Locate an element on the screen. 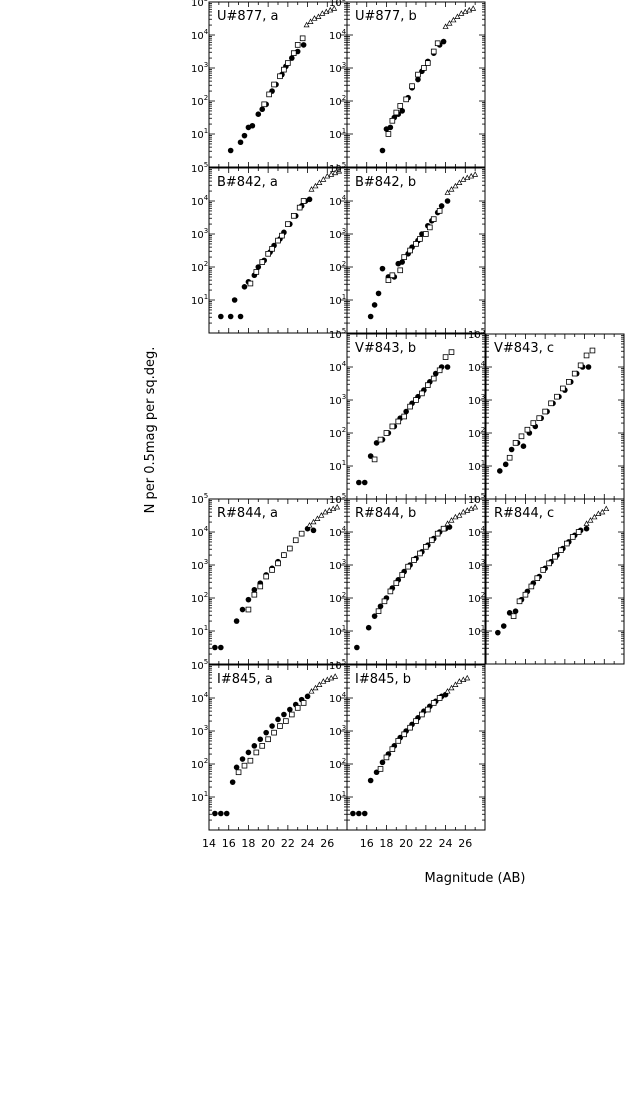  panel: 10¹ 10² 10³ 10⁴ 10⁵ I#845, b is located at coordinates (407, 744).